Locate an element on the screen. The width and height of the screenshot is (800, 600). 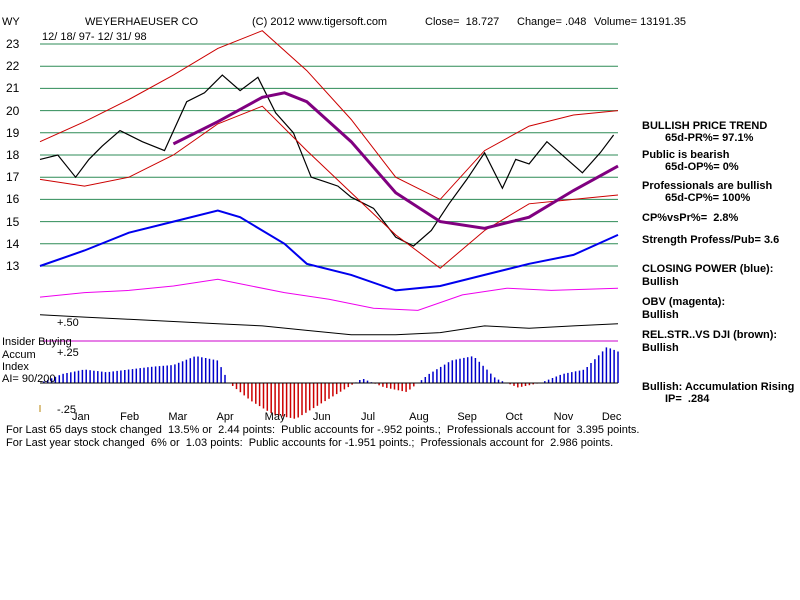
obv-label: OBV (magenta): is located at coordinates (684, 302).